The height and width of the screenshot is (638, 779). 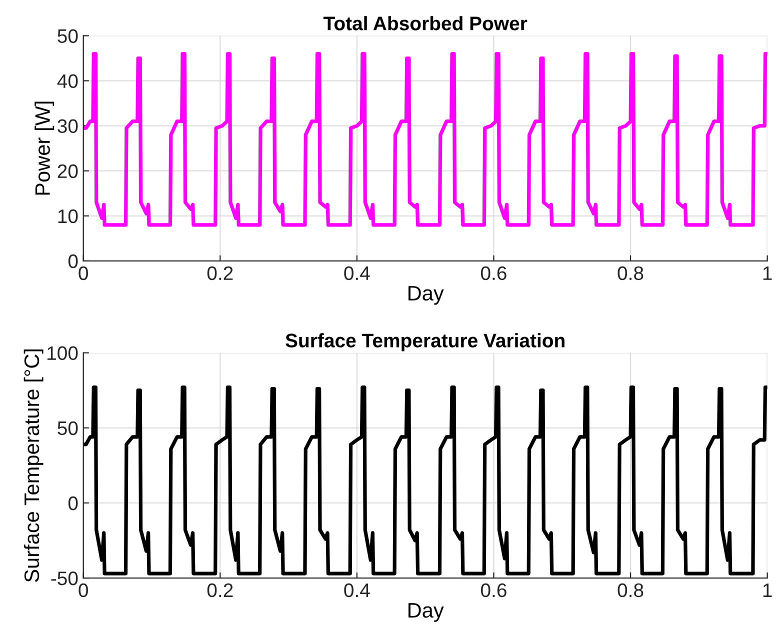 What do you see at coordinates (44, 148) in the screenshot?
I see `y-axis-title: Power [W]` at bounding box center [44, 148].